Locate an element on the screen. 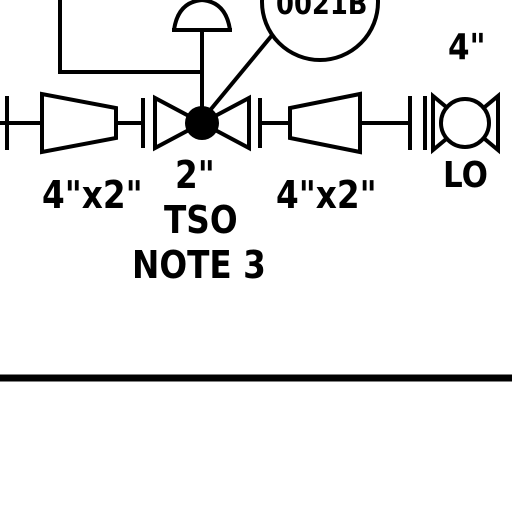 Image resolution: width=512 pixels, height=512 pixels. valve-body-icon is located at coordinates (202, 123).